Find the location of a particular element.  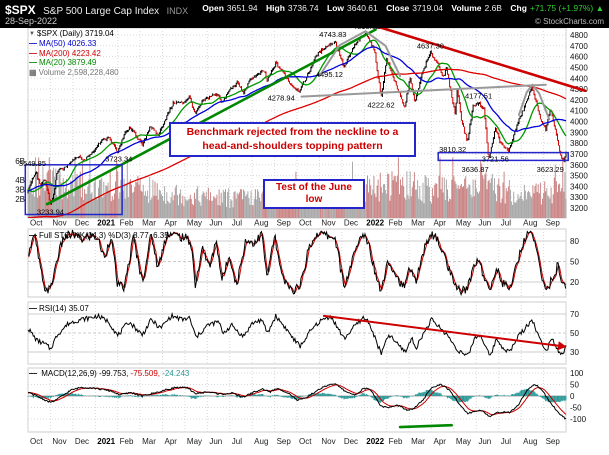

volume-tick: 2B is located at coordinates (20, 199).